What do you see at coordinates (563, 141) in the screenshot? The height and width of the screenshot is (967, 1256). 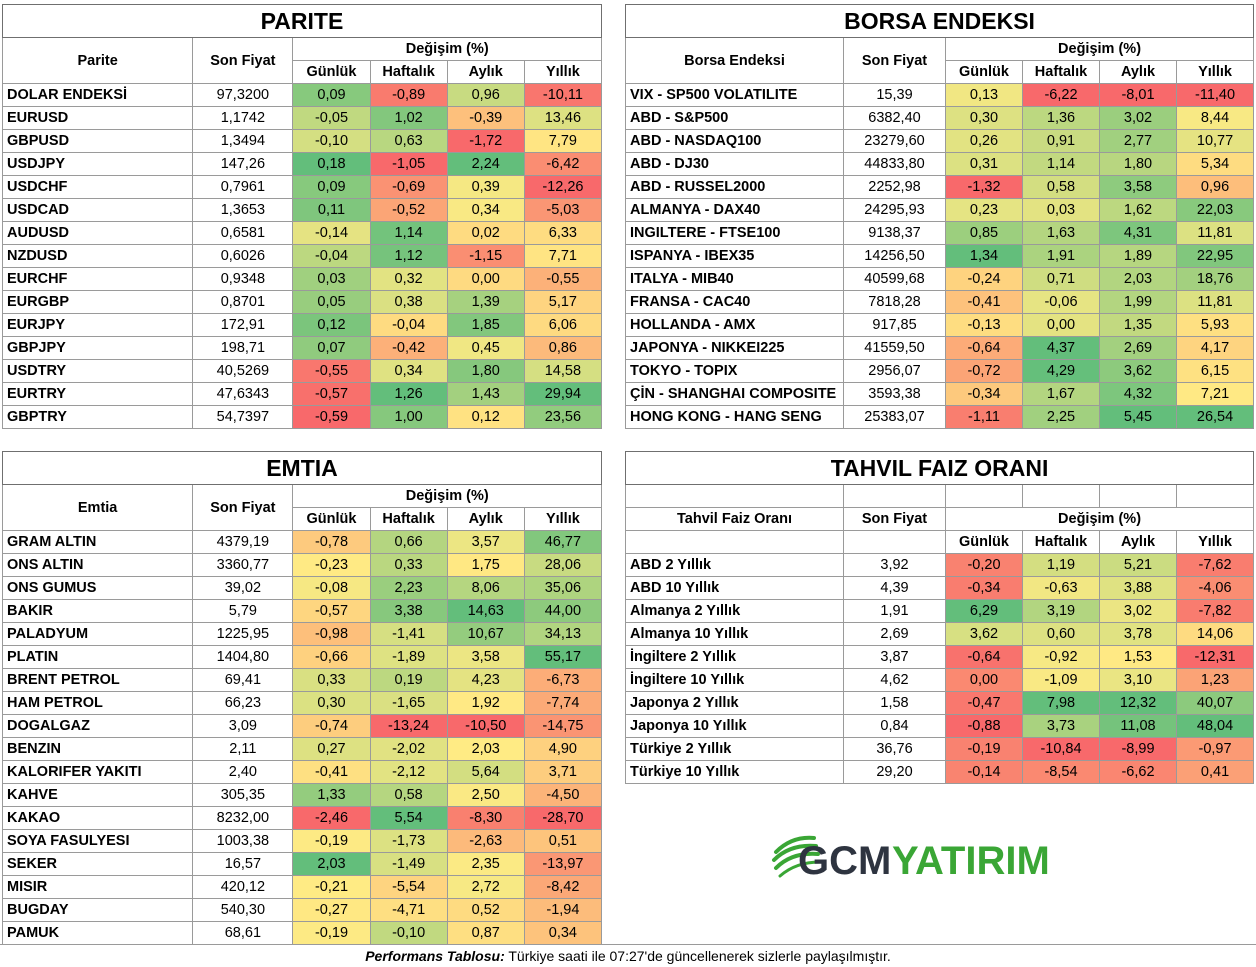 I see `yearly-change: 7,79` at bounding box center [563, 141].